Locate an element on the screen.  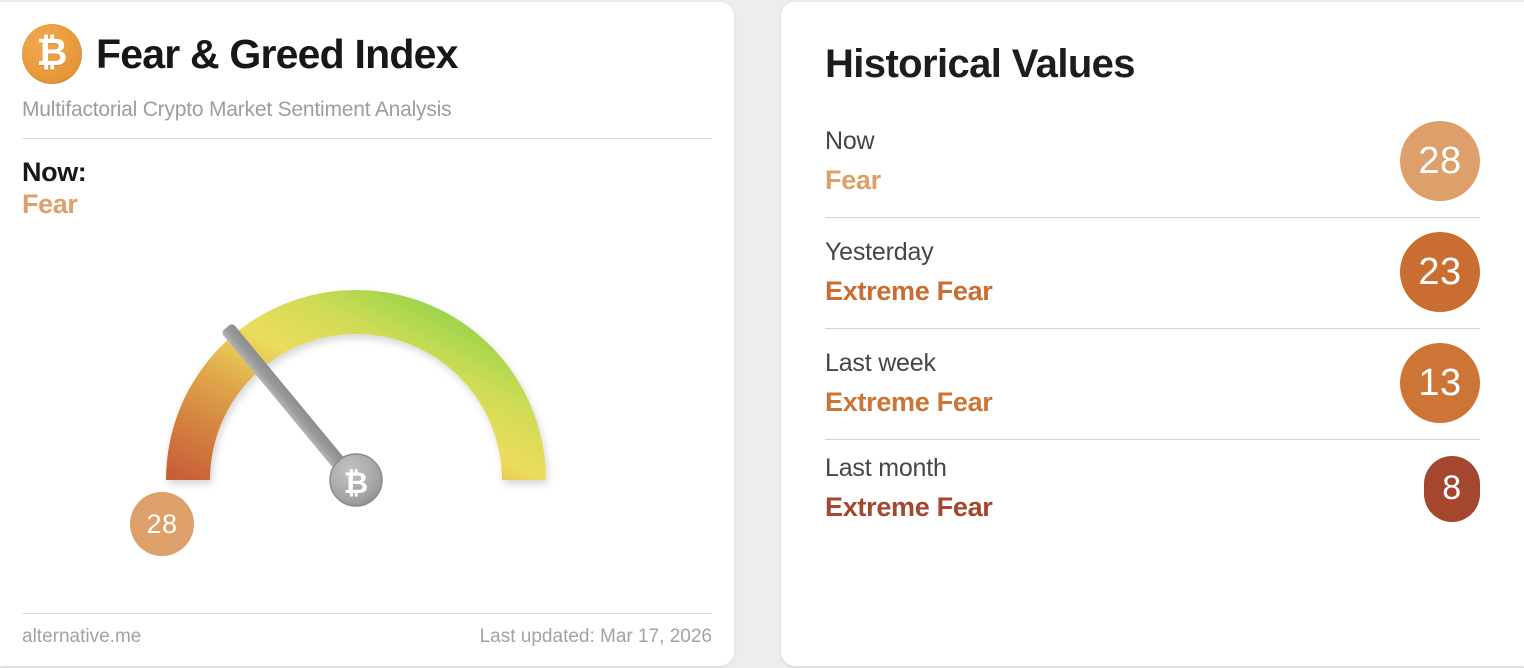
historical-row-value-badge: 8 is located at coordinates (1452, 488).